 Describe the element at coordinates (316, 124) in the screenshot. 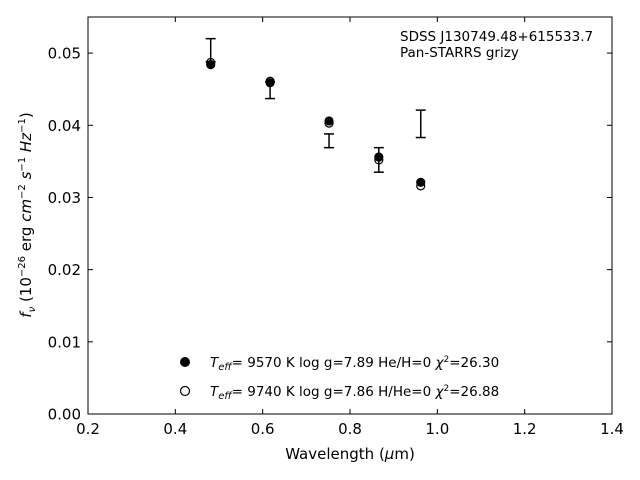

I see `data-points` at that location.